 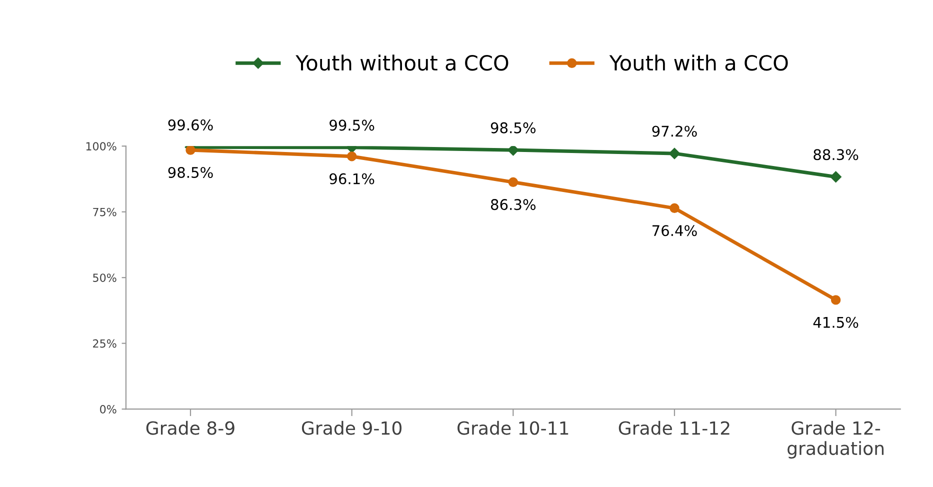 What do you see at coordinates (674, 230) in the screenshot?
I see `data-label: 76.4%` at bounding box center [674, 230].